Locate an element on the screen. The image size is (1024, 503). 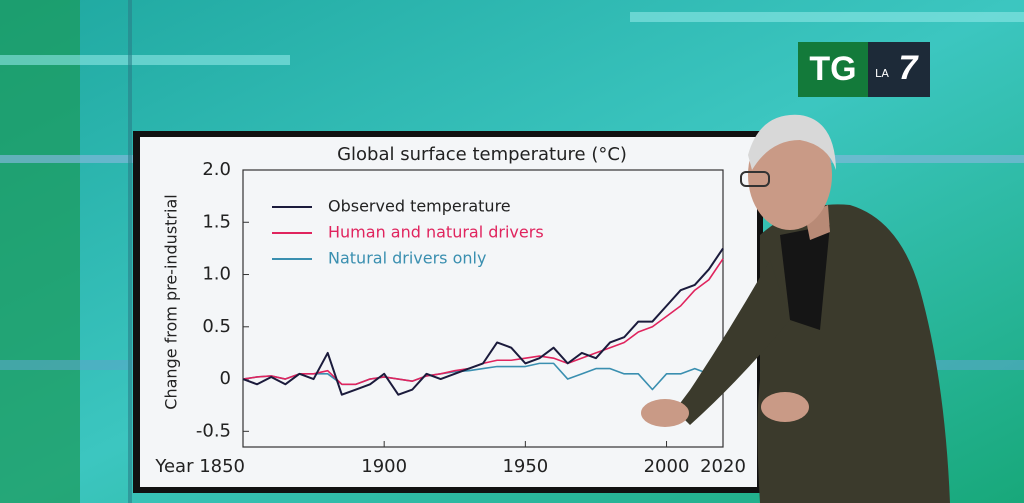
chart-title: Global surface temperature (°C) is located at coordinates (482, 154).